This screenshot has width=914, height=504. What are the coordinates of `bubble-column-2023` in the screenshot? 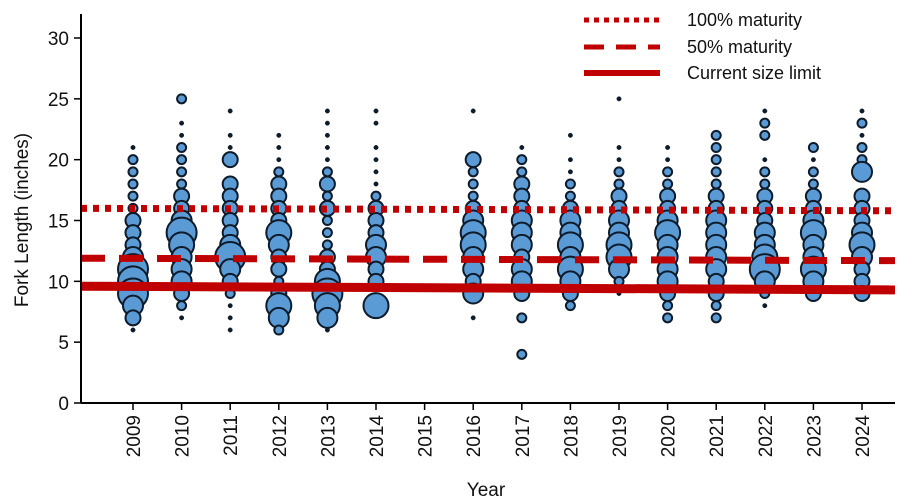 It's located at (813, 222).